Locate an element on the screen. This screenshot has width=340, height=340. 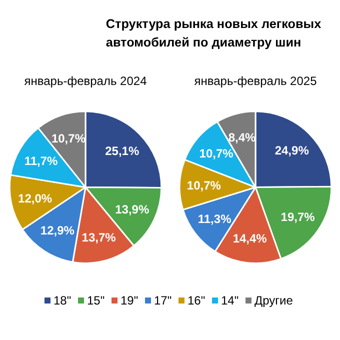
data-label: 8,4% is located at coordinates (242, 137).